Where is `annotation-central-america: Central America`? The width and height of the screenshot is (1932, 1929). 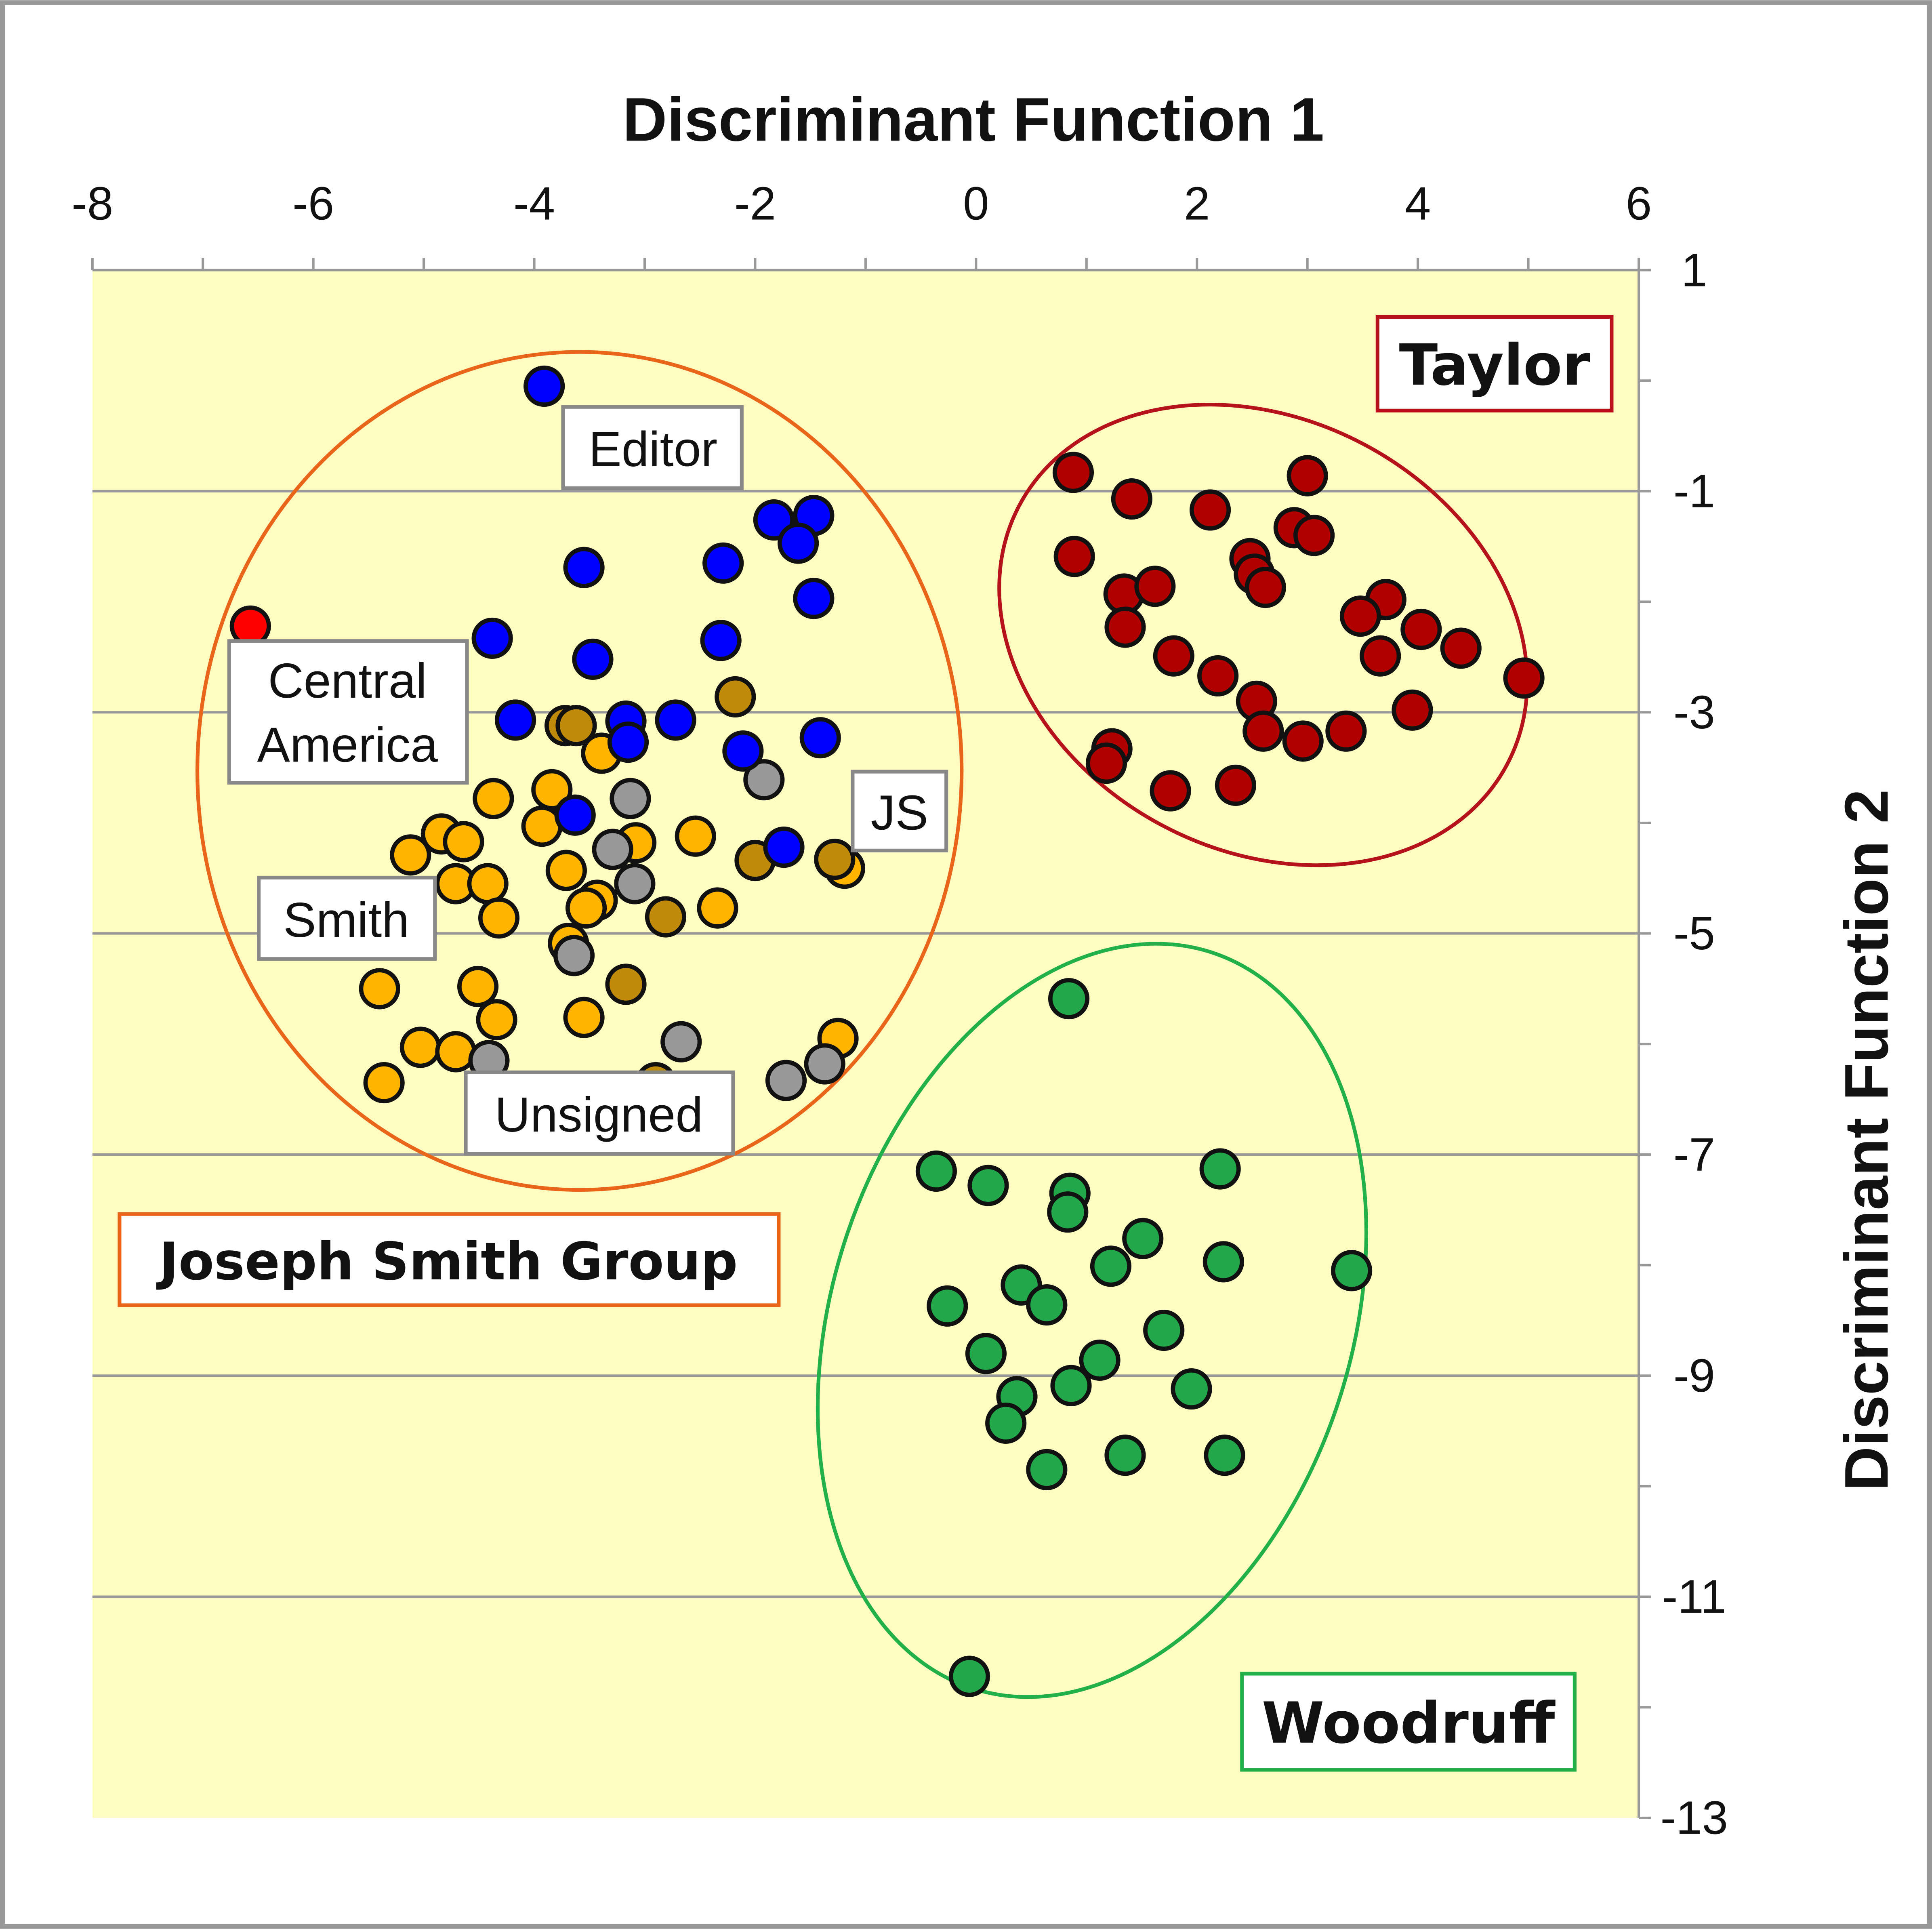
annotation-central-america: Central America is located at coordinates (348, 712).